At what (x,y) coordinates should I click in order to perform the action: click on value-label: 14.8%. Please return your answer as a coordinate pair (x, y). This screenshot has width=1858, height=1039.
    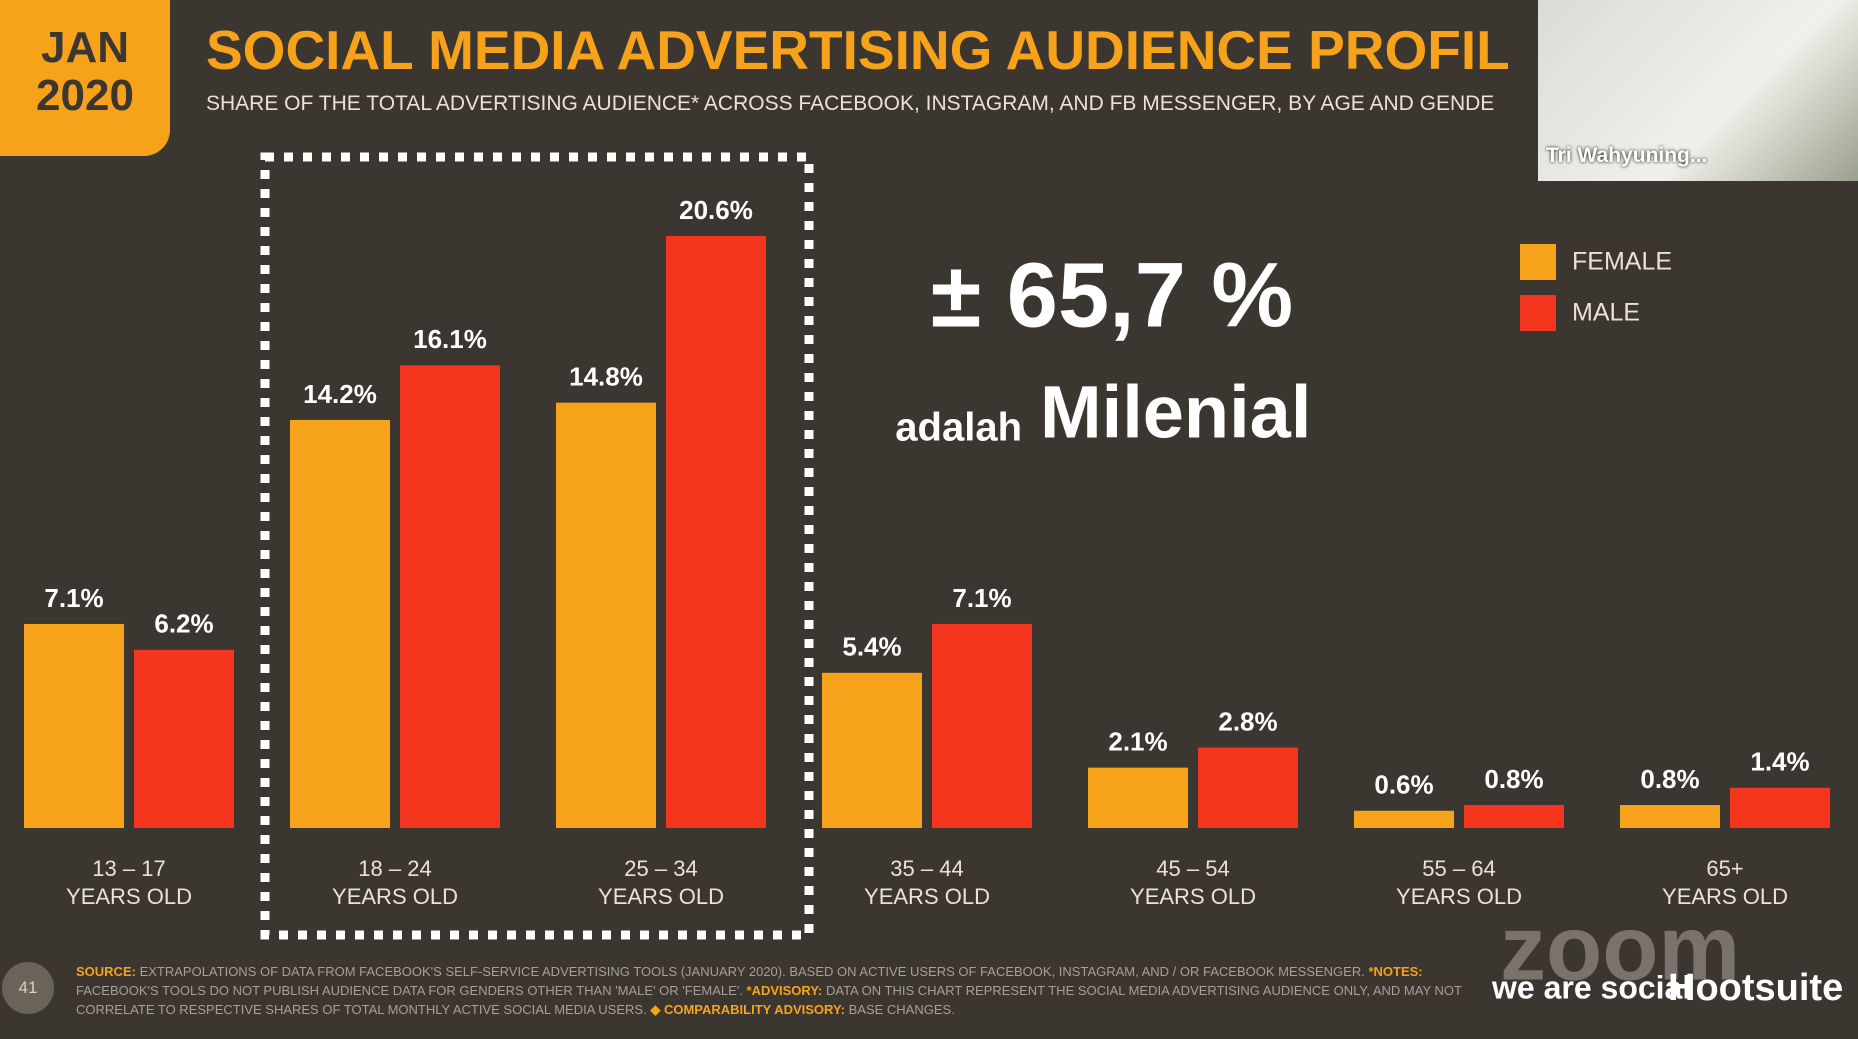
    Looking at the image, I should click on (606, 377).